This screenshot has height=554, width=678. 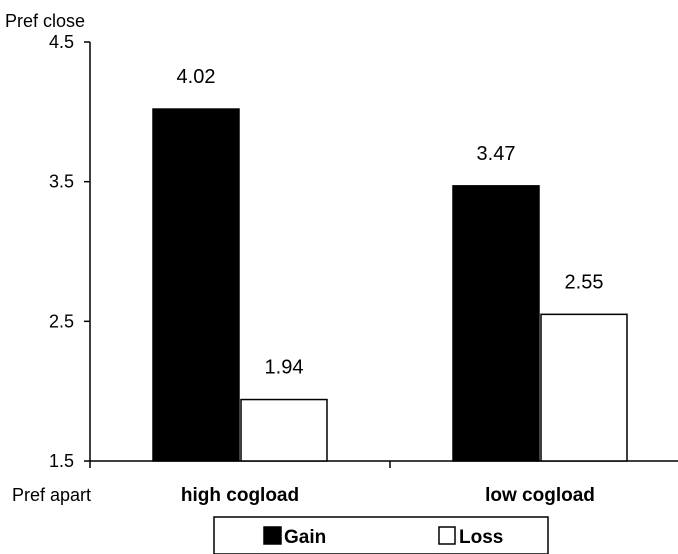 I want to click on legend: Gain Loss, so click(x=381, y=535).